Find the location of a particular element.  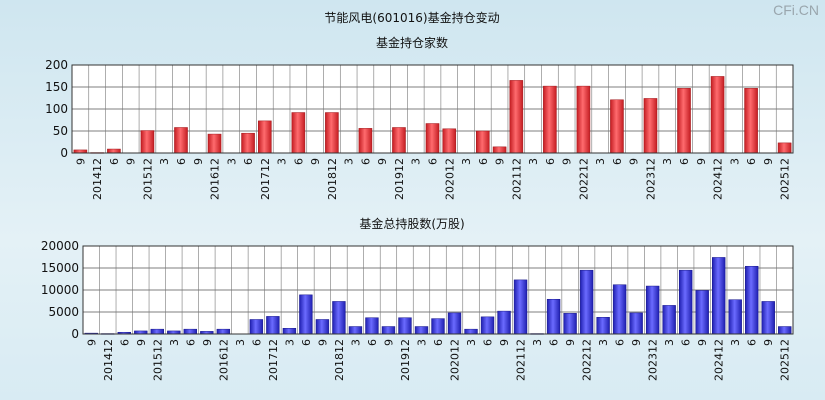

chart-2-y-tick-label: 15000 is located at coordinates (60, 268).